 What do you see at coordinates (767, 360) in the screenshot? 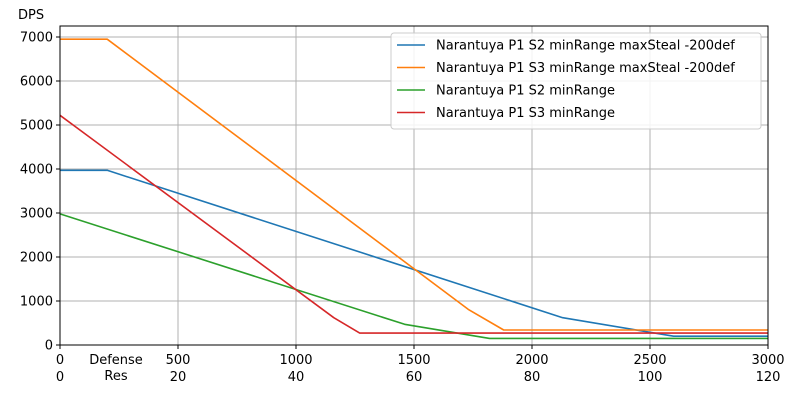
I see `x-tick-label-defense: 3000` at bounding box center [767, 360].